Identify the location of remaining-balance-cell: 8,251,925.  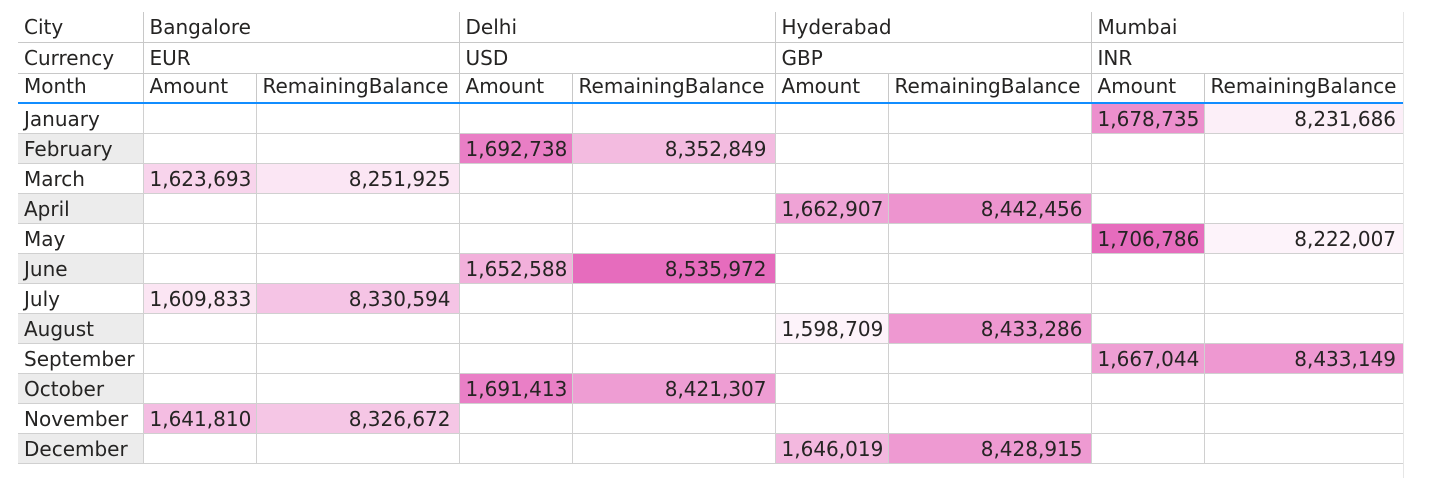
(357, 178).